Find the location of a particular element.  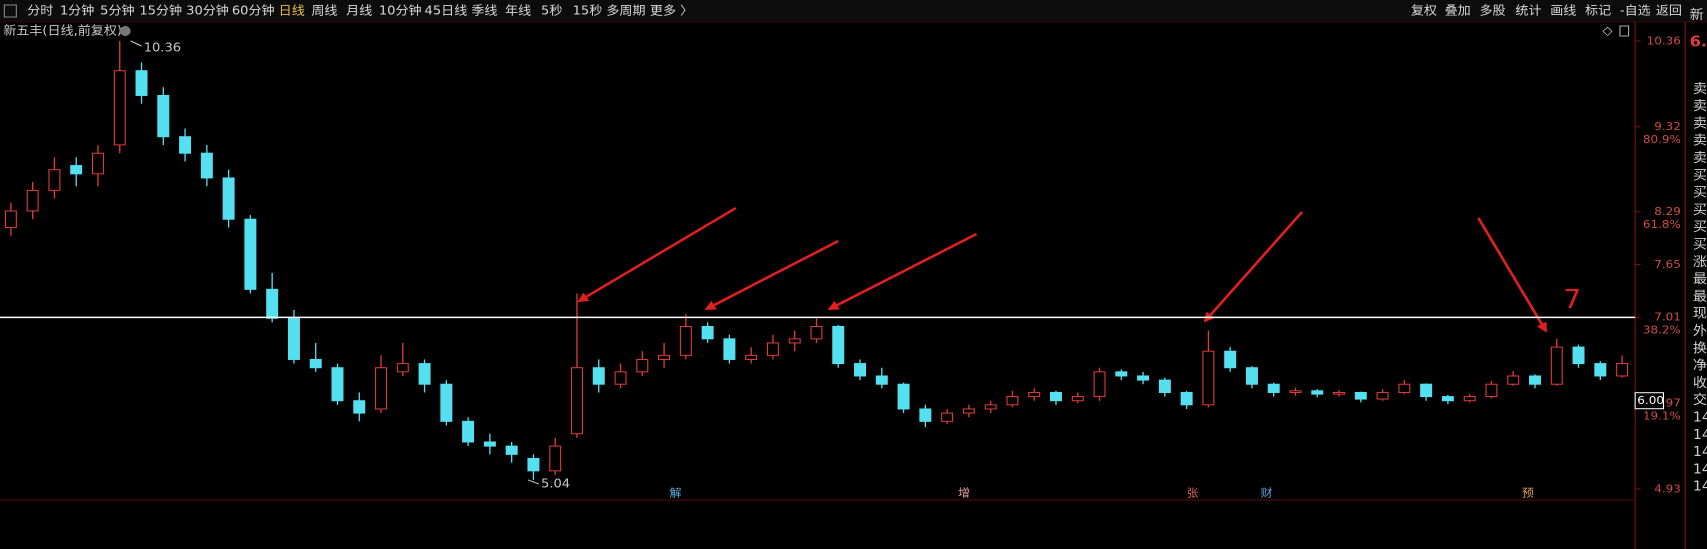

panel-label: 最 is located at coordinates (1700, 296).